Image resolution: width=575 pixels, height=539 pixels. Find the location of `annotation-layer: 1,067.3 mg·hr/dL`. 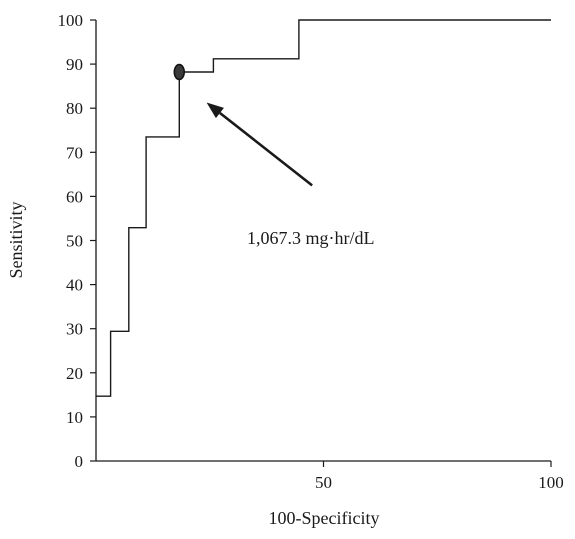

annotation-layer: 1,067.3 mg·hr/dL is located at coordinates (290, 175).